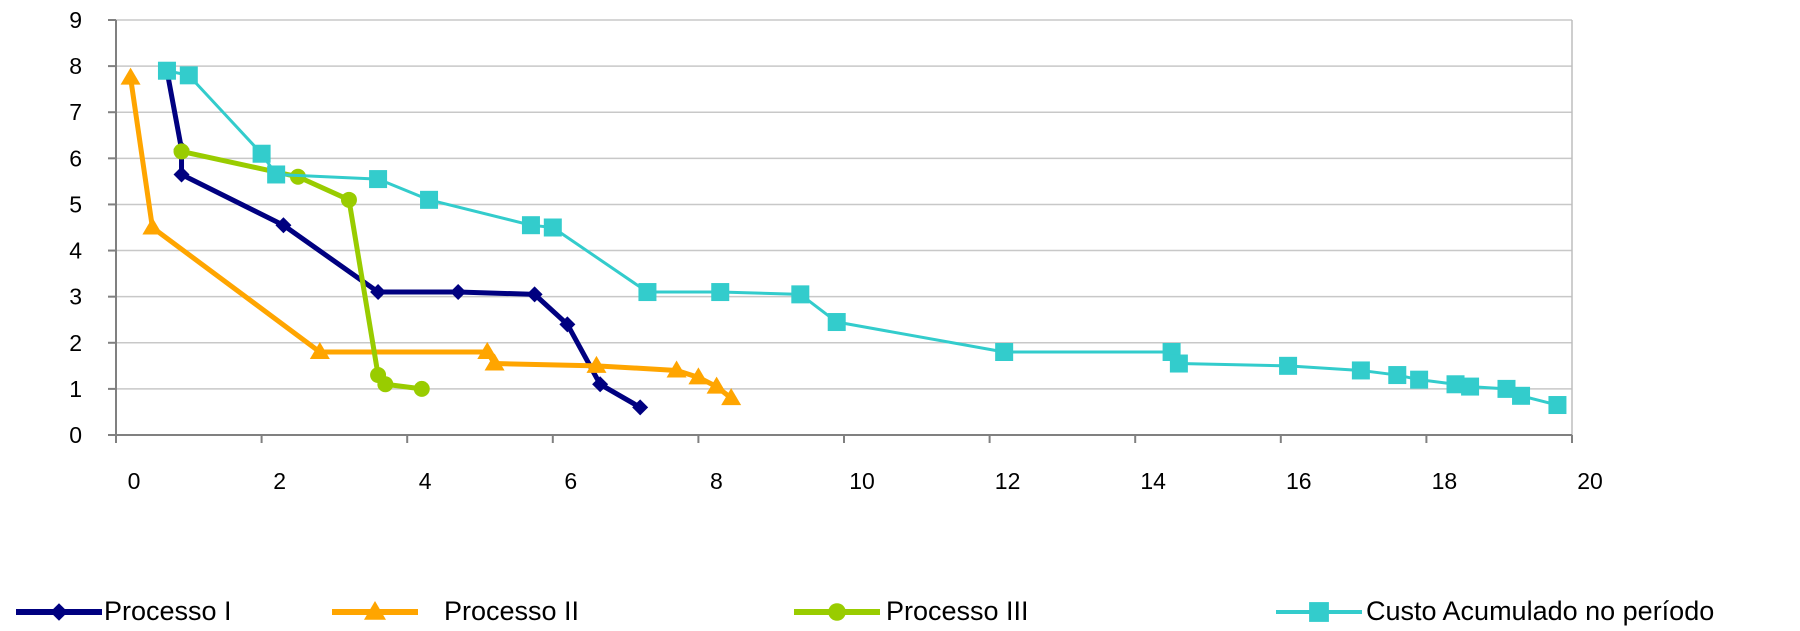 This screenshot has width=1800, height=631. I want to click on legend-swatch-circle-icon, so click(837, 611).